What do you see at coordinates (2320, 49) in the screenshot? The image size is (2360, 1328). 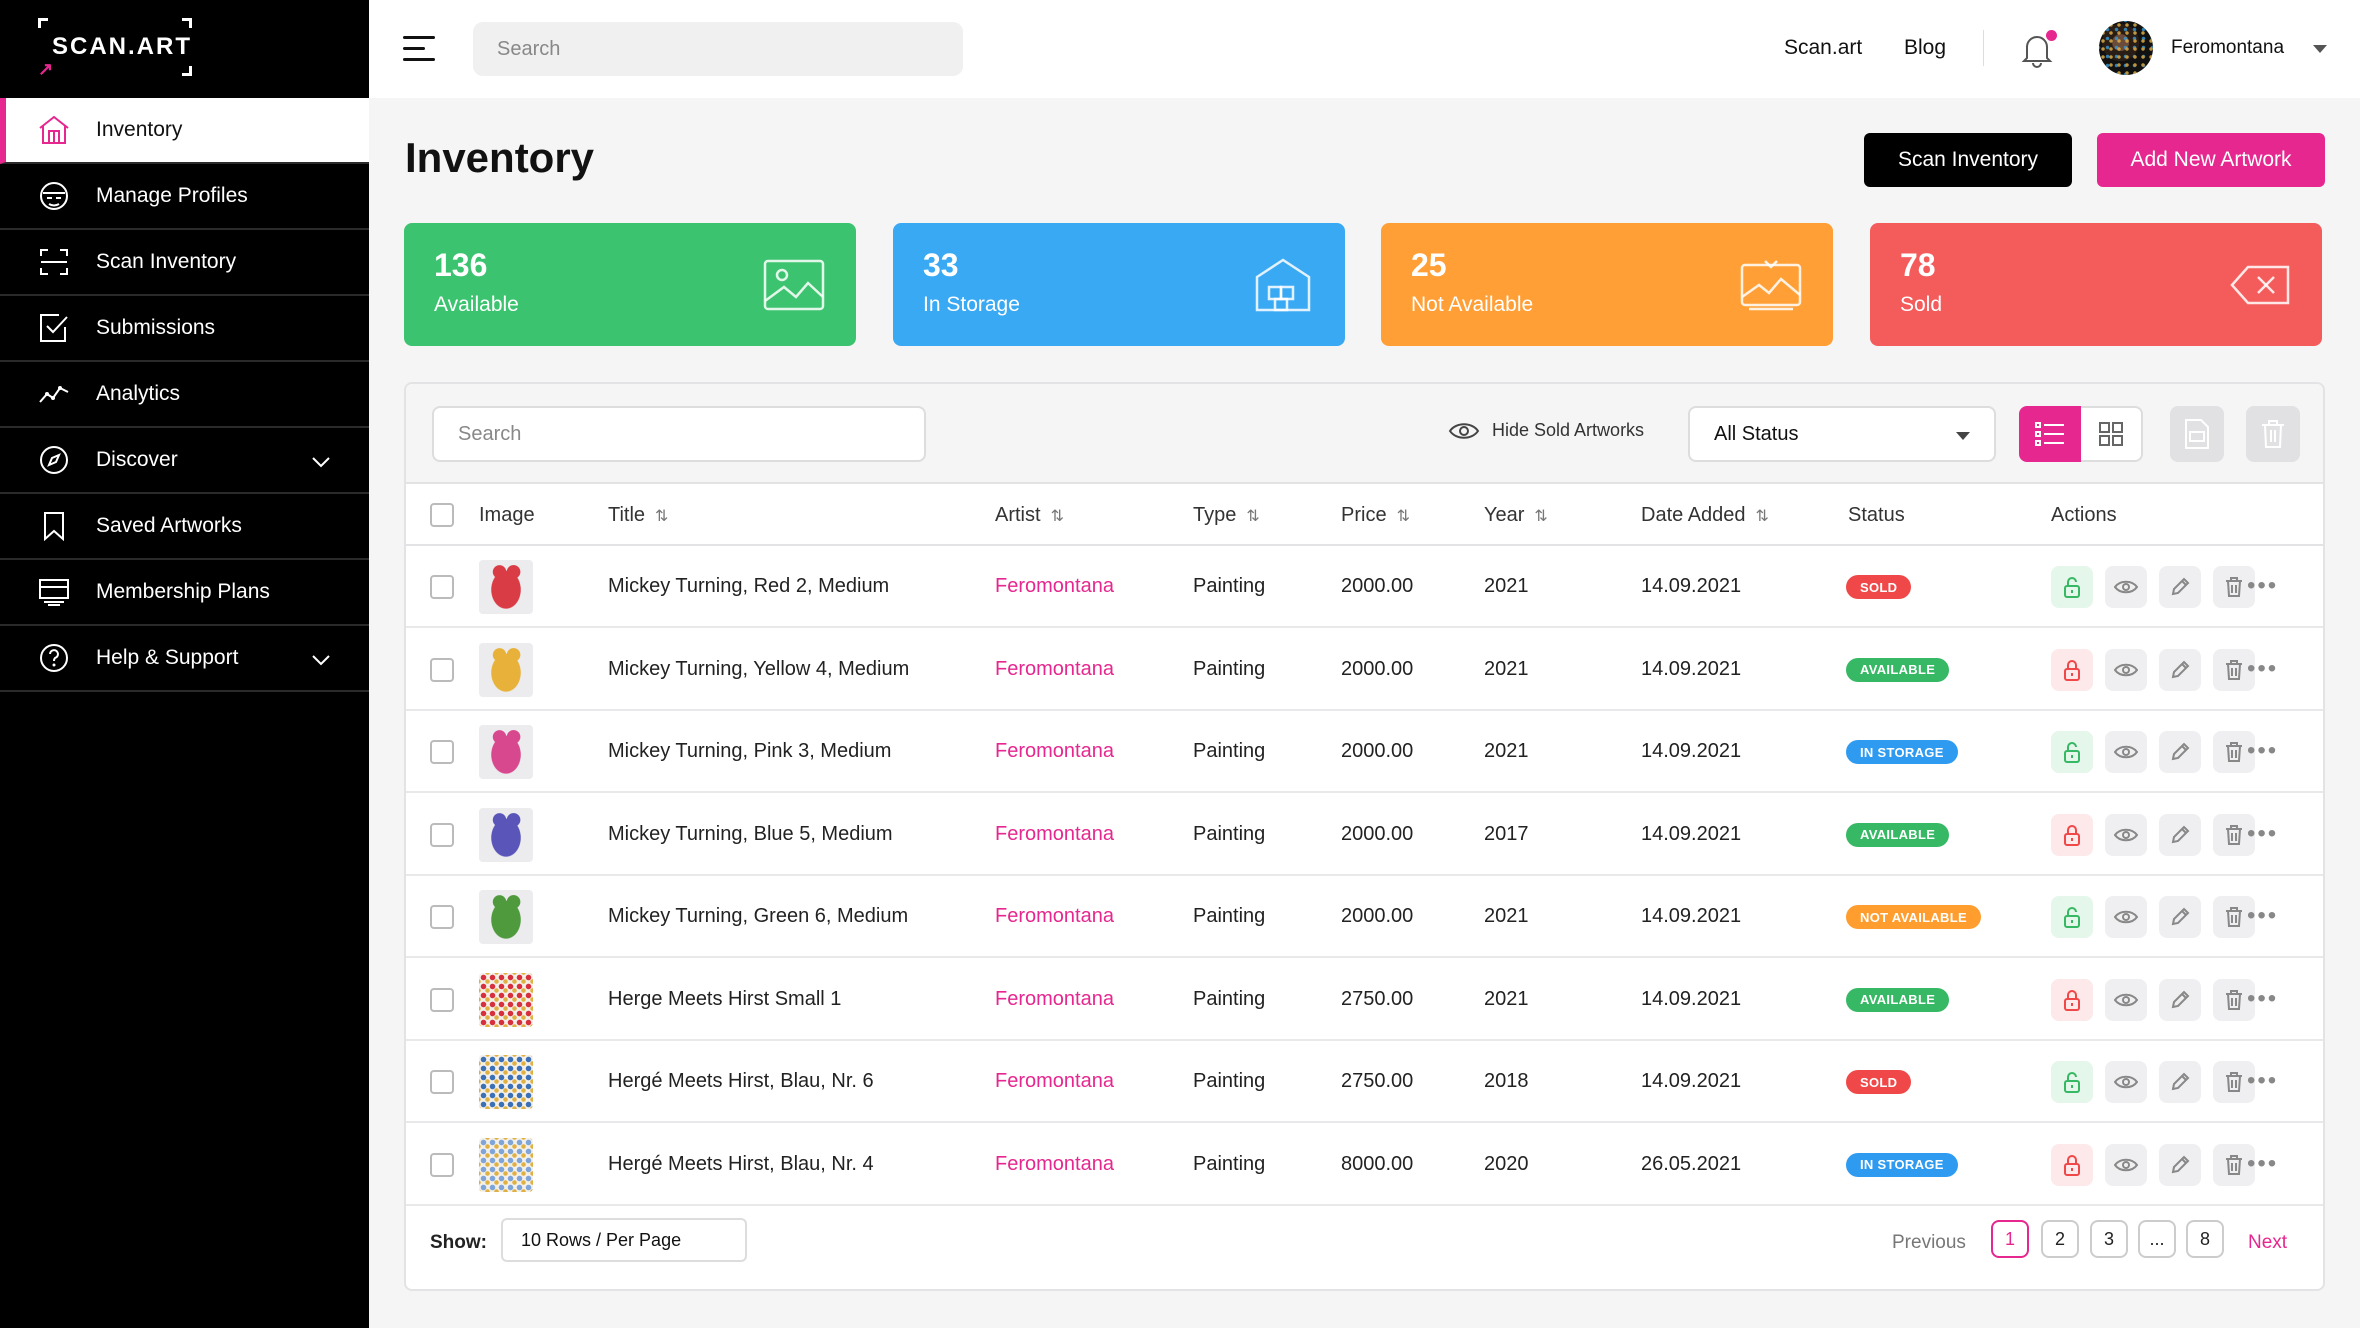 I see `user-menu-caret-icon` at bounding box center [2320, 49].